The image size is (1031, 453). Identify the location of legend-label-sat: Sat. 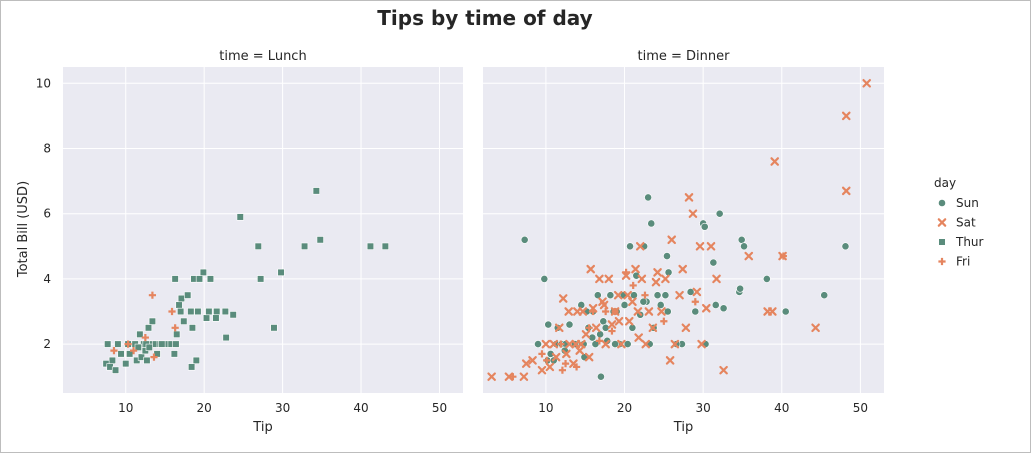
(966, 223).